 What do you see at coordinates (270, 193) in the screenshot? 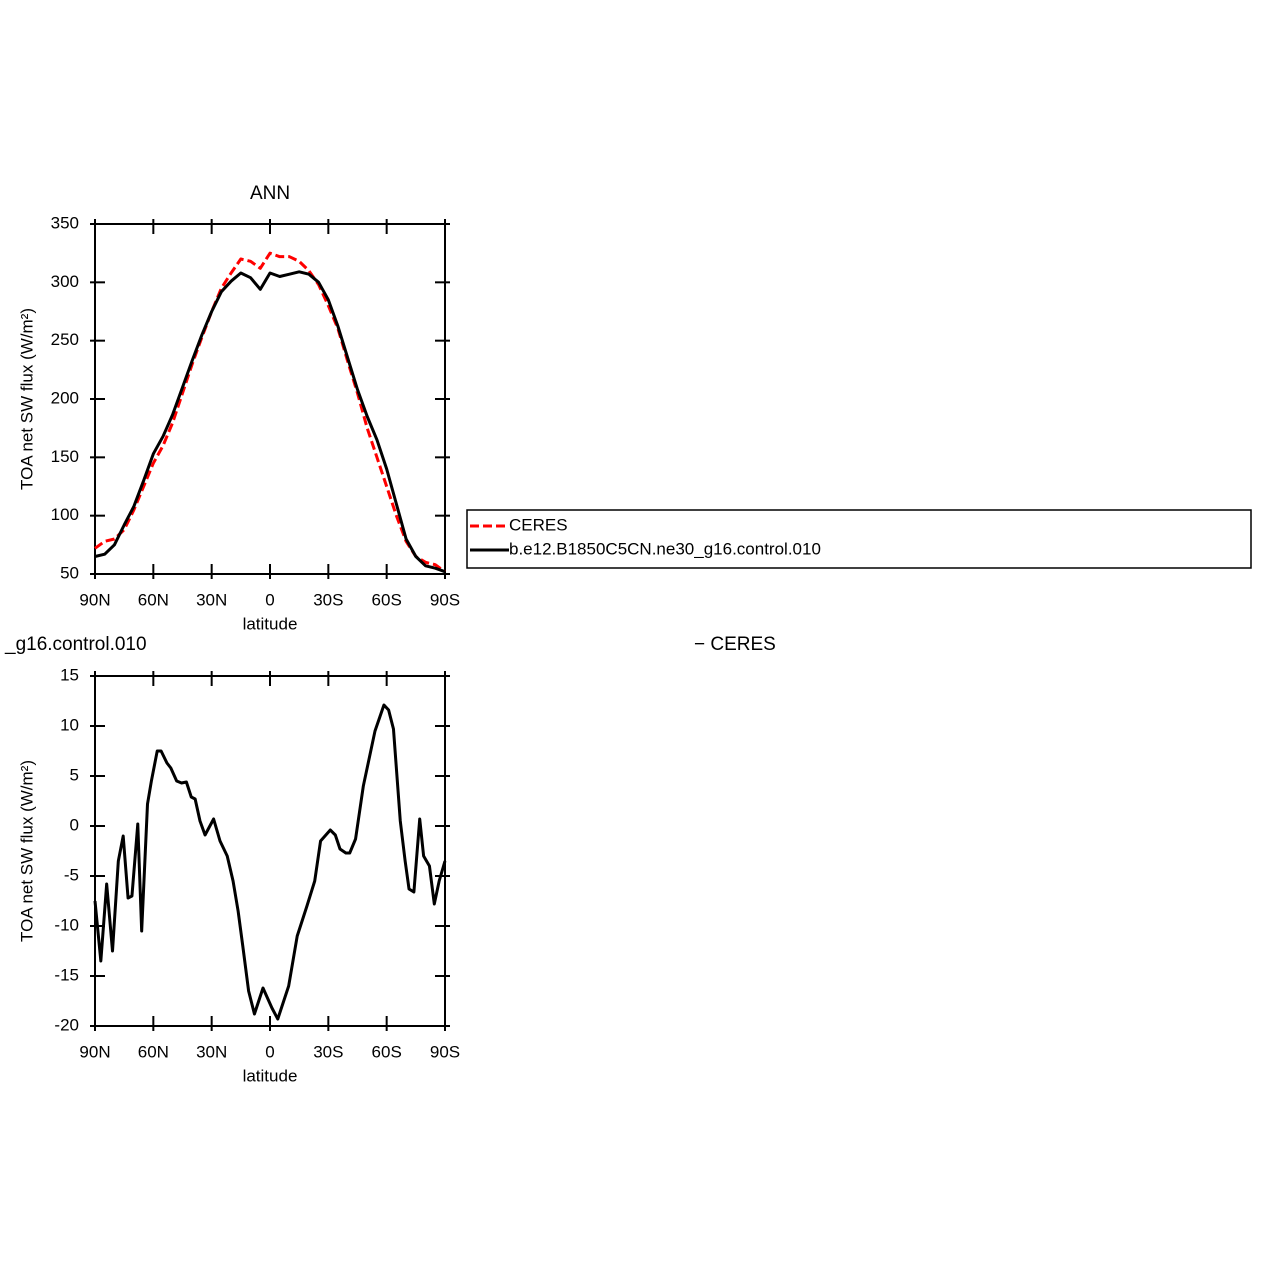
I see `chart-title: ANN` at bounding box center [270, 193].